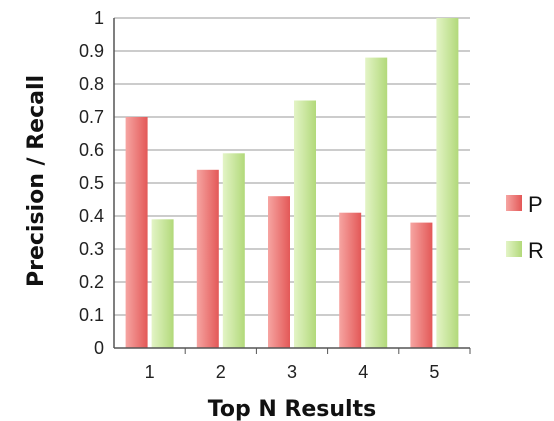 The height and width of the screenshot is (421, 554). Describe the element at coordinates (150, 372) in the screenshot. I see `x-tick-label: 1` at that location.